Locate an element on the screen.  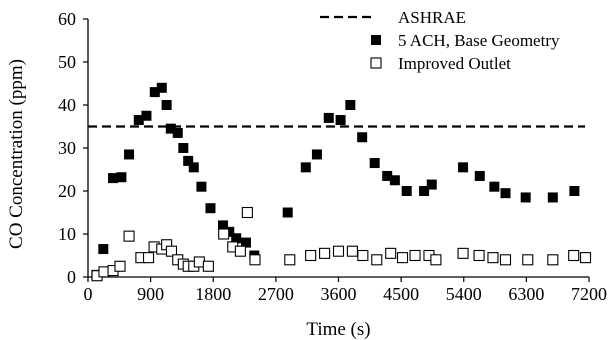
x-tick-label: 7200 is located at coordinates (589, 294).